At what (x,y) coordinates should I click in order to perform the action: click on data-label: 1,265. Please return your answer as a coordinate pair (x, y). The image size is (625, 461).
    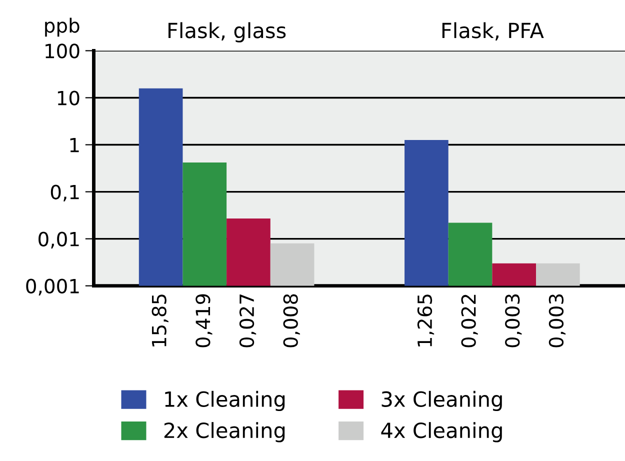
    Looking at the image, I should click on (425, 320).